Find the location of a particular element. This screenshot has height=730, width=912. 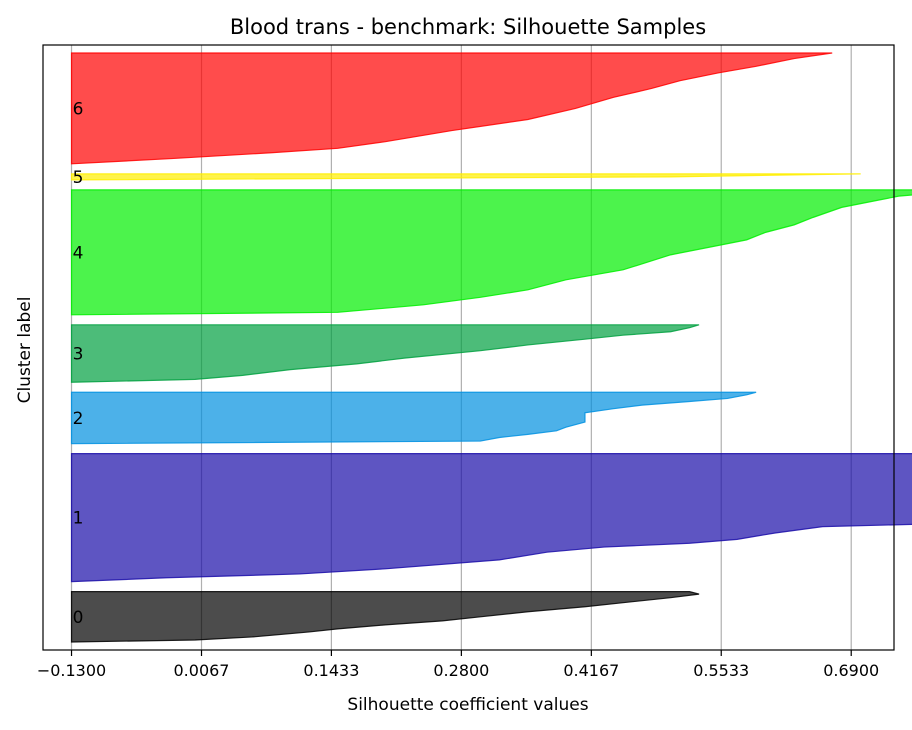

x-tick-label: 0.0067 is located at coordinates (202, 670).